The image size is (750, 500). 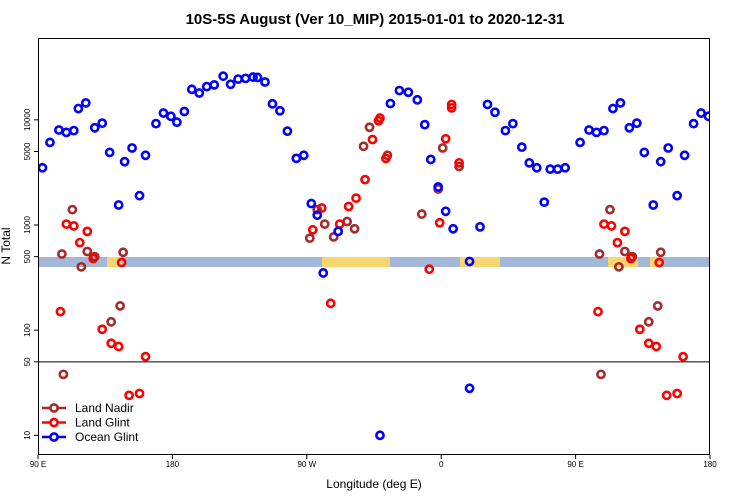 What do you see at coordinates (6, 245) in the screenshot?
I see `y-axis-label: N Total` at bounding box center [6, 245].